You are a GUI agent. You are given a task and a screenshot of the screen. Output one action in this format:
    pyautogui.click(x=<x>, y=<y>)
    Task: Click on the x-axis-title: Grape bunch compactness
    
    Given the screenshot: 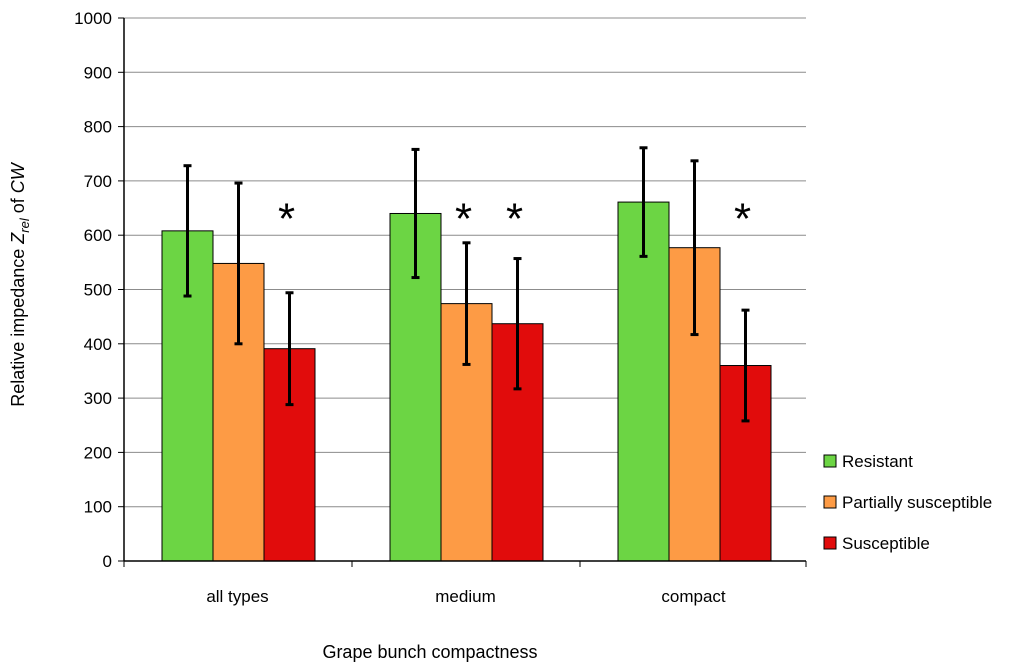 What is the action you would take?
    pyautogui.click(x=429, y=652)
    